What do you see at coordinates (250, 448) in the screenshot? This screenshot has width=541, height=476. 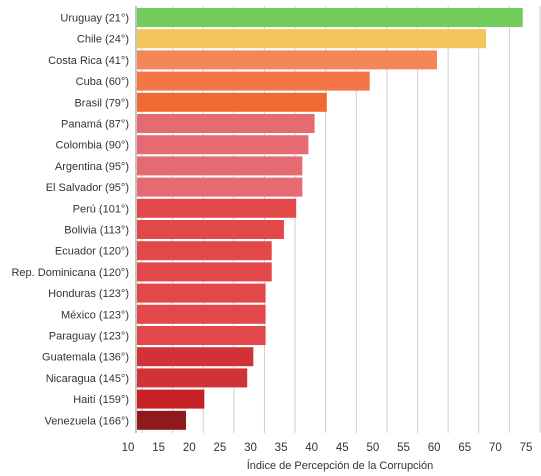 I see `x-tick-label: 30` at bounding box center [250, 448].